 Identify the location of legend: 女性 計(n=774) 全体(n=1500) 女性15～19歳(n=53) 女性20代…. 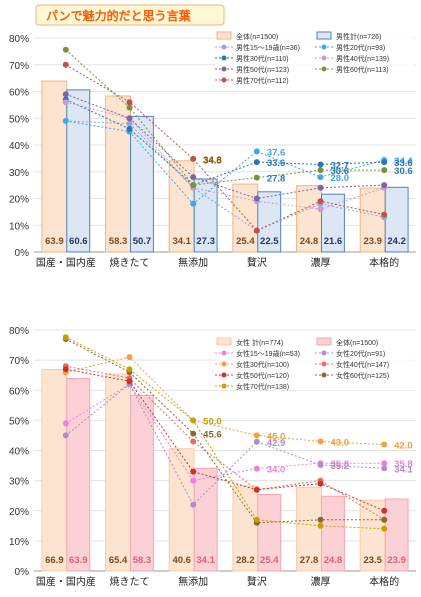
(315, 363).